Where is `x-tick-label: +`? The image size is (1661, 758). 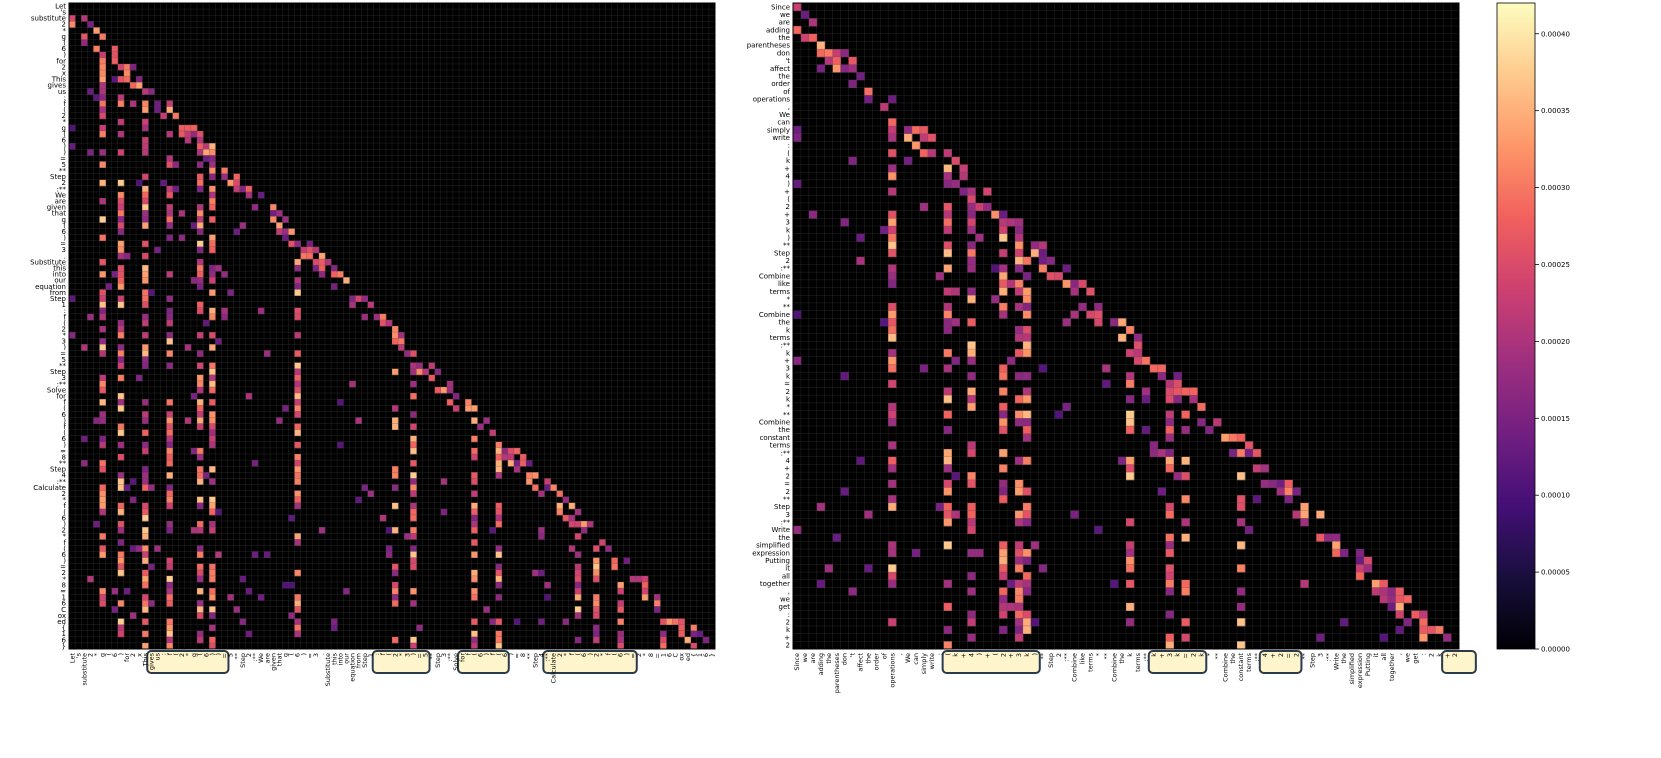 x-tick-label: + is located at coordinates (1011, 655).